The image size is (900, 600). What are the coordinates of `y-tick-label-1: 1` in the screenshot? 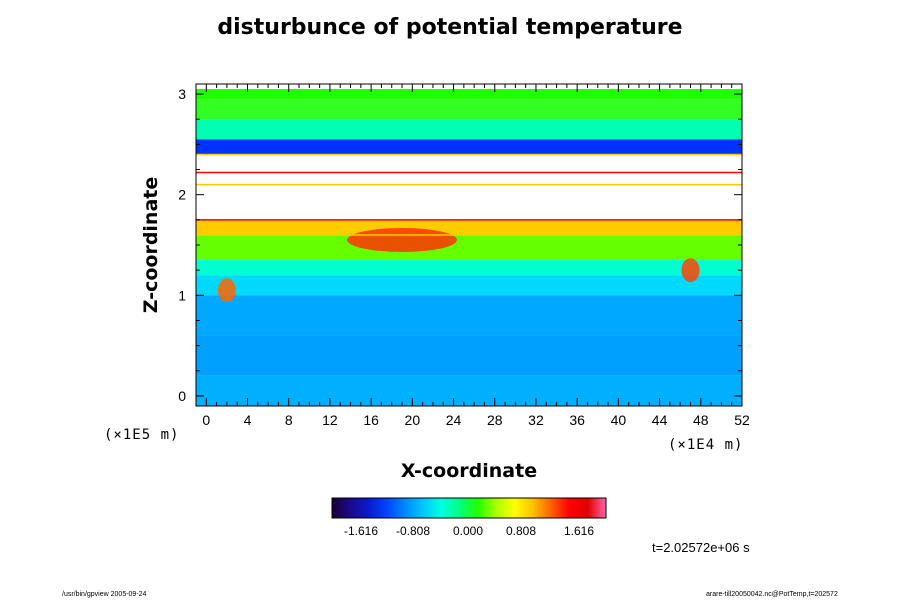 It's located at (182, 295).